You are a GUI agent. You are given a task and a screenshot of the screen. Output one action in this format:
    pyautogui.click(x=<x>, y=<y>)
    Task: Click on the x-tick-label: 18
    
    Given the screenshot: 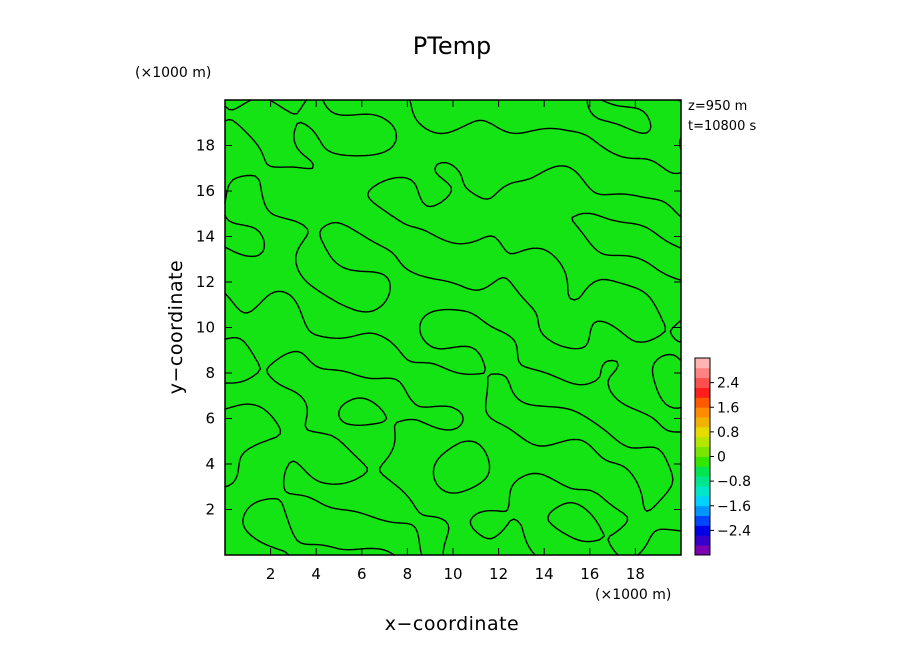 What is the action you would take?
    pyautogui.click(x=635, y=574)
    